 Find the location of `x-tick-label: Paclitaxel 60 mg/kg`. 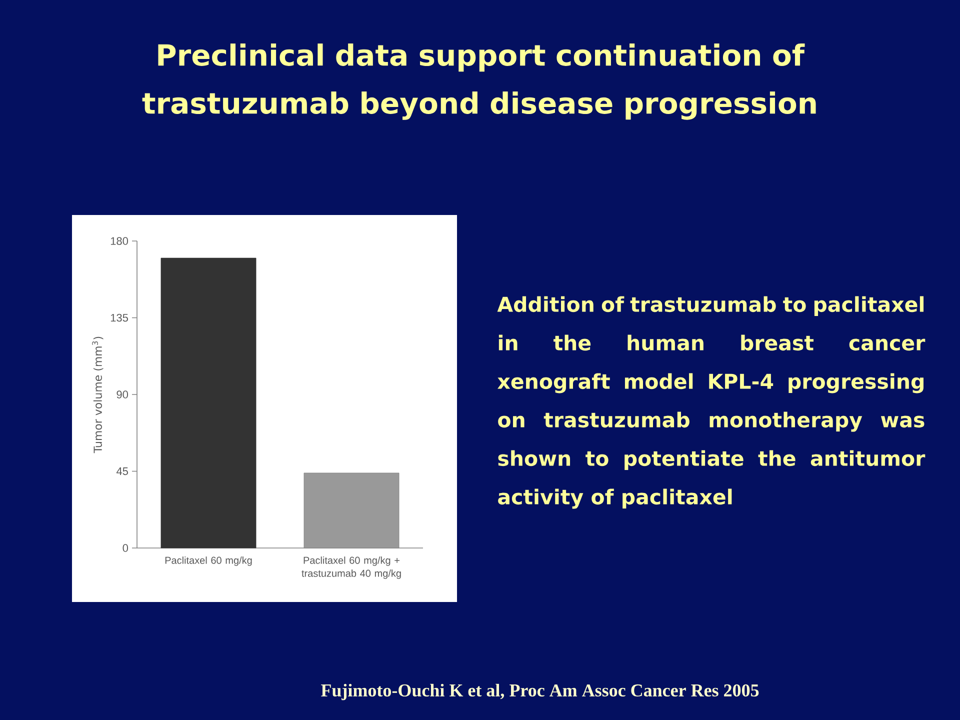

x-tick-label: Paclitaxel 60 mg/kg is located at coordinates (208, 561).